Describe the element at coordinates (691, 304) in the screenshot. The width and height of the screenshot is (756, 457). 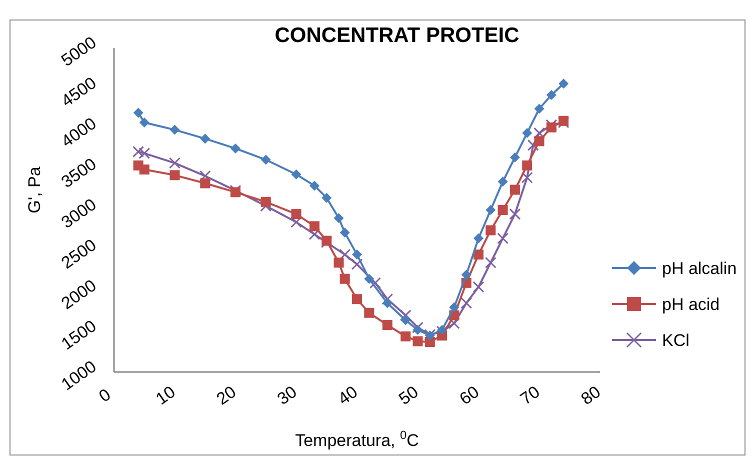
I see `legend-label: pH acid` at that location.